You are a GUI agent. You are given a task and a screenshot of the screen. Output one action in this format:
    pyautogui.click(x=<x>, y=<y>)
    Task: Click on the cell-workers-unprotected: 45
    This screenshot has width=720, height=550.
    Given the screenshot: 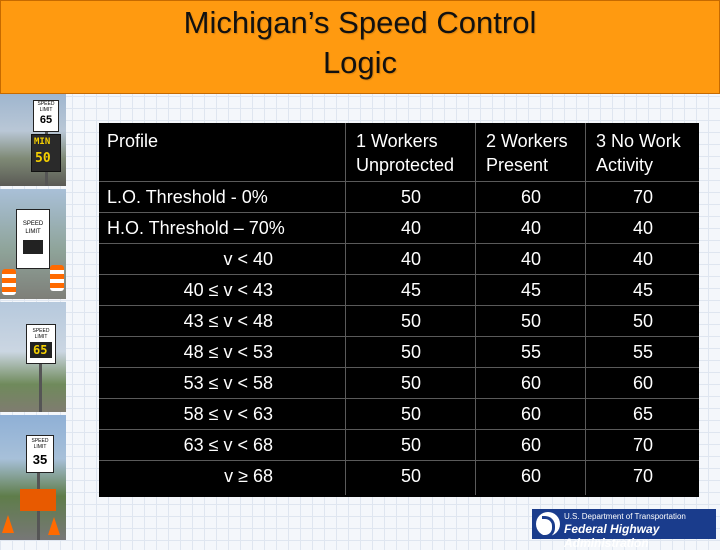 What is the action you would take?
    pyautogui.click(x=410, y=290)
    